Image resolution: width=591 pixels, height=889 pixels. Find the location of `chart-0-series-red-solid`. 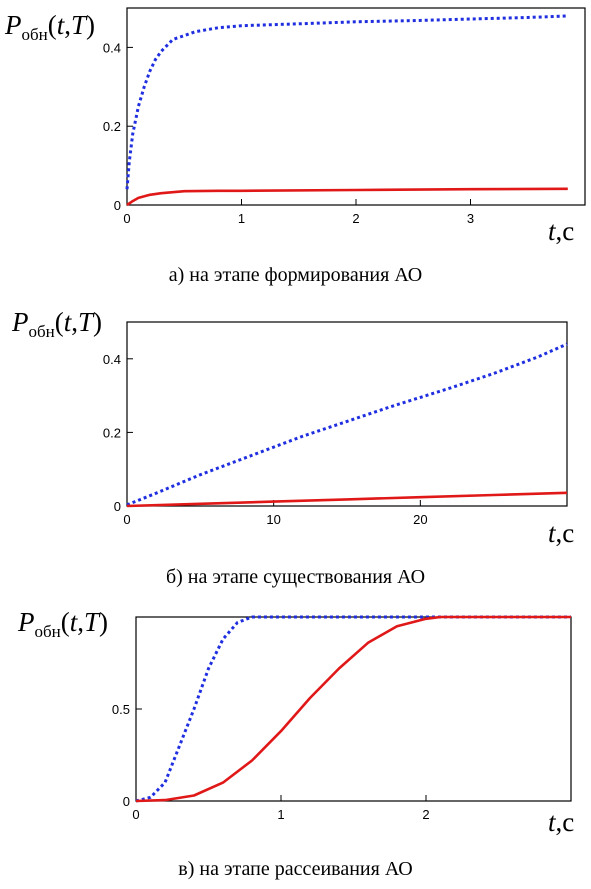

chart-0-series-red-solid is located at coordinates (347, 197).